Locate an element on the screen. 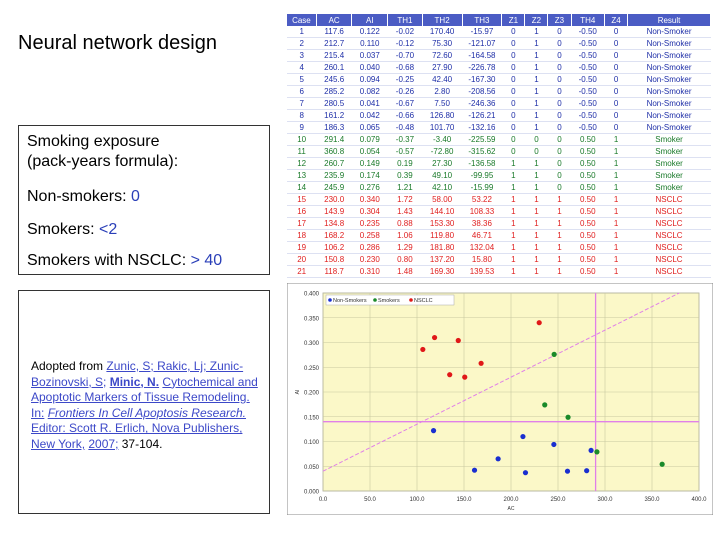 The height and width of the screenshot is (540, 720). legend-box is located at coordinates (390, 300).